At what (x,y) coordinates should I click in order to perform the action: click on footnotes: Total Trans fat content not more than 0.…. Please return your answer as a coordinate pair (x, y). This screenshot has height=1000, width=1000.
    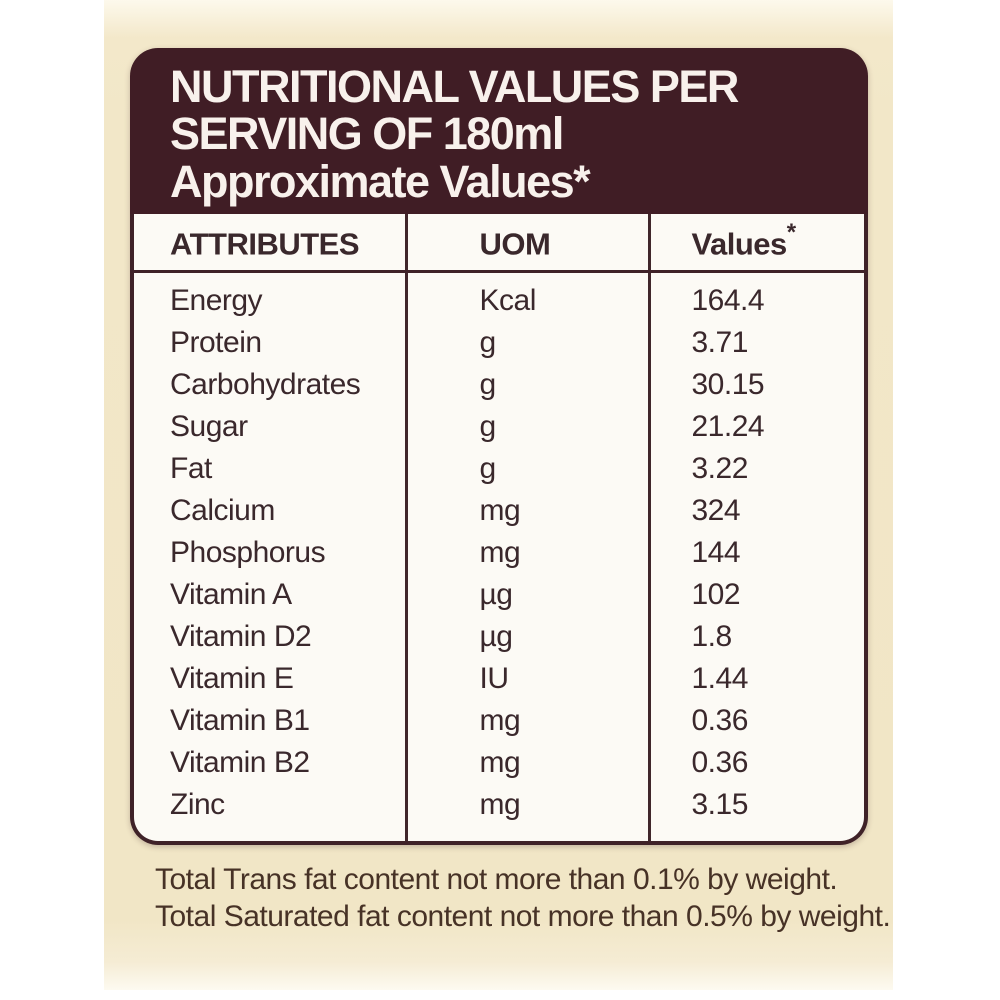
    Looking at the image, I should click on (523, 898).